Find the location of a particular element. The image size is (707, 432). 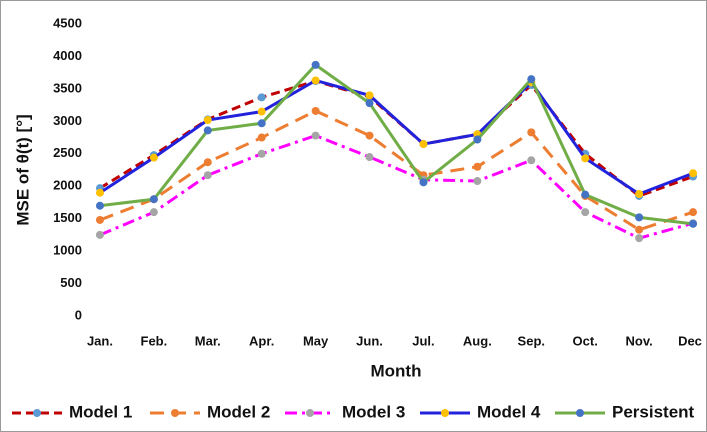

x-tick-label: May is located at coordinates (316, 340).